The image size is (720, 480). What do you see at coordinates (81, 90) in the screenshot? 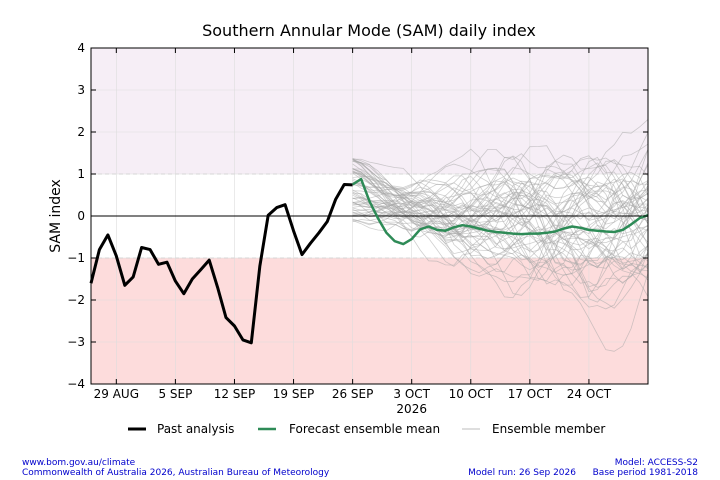
I see `y-tick-label: 3` at bounding box center [81, 90].